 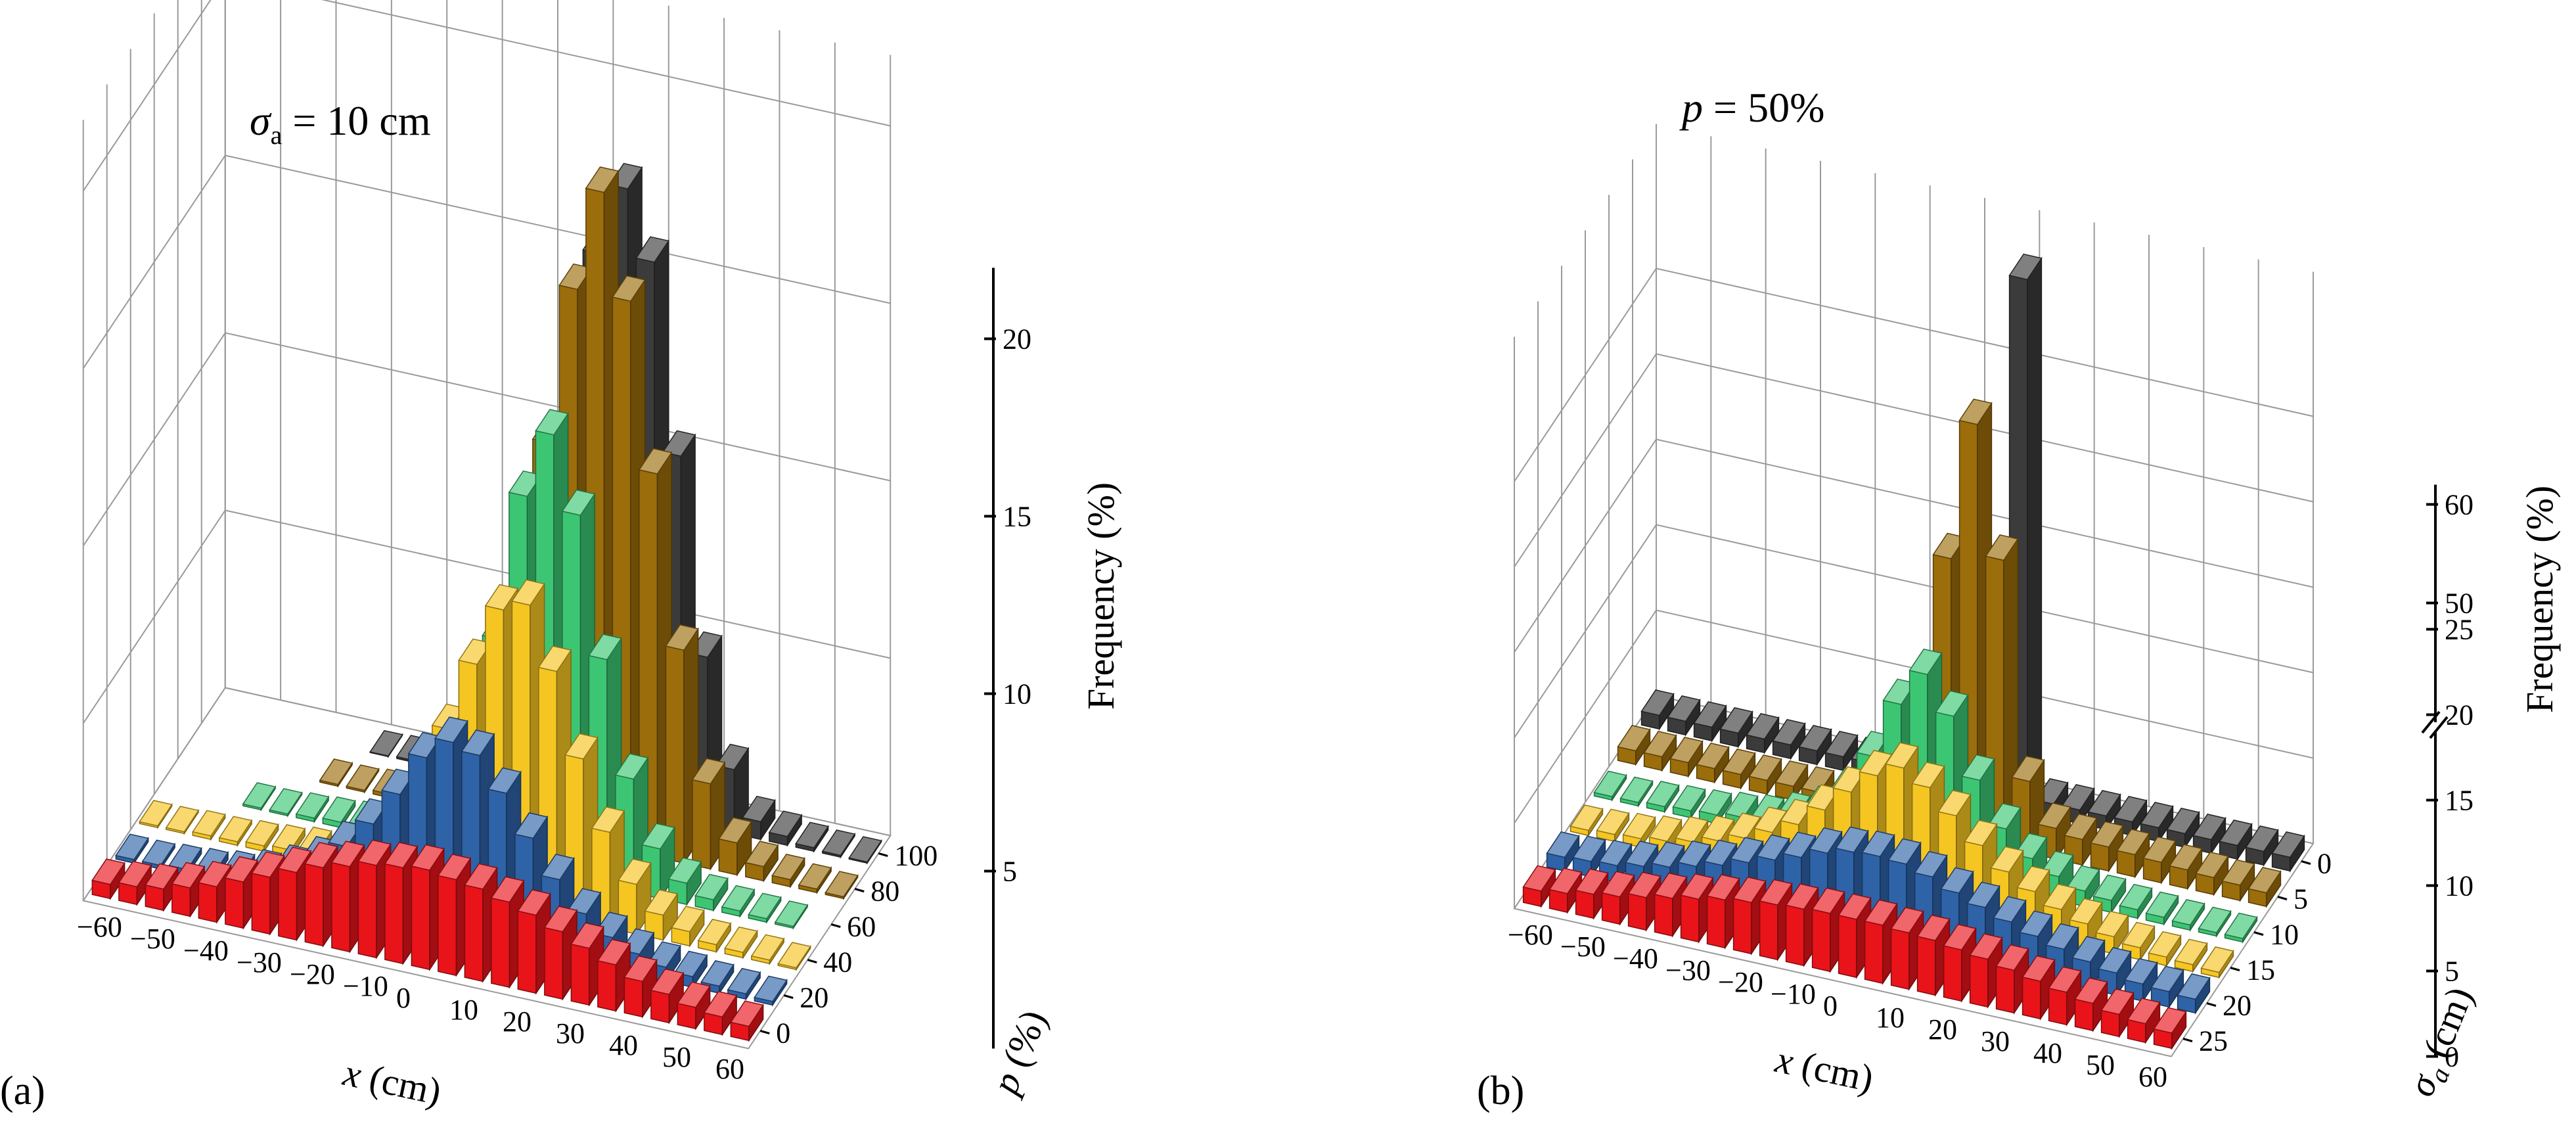 I want to click on z-axis: 5 10 15 20, so click(x=1007, y=658).